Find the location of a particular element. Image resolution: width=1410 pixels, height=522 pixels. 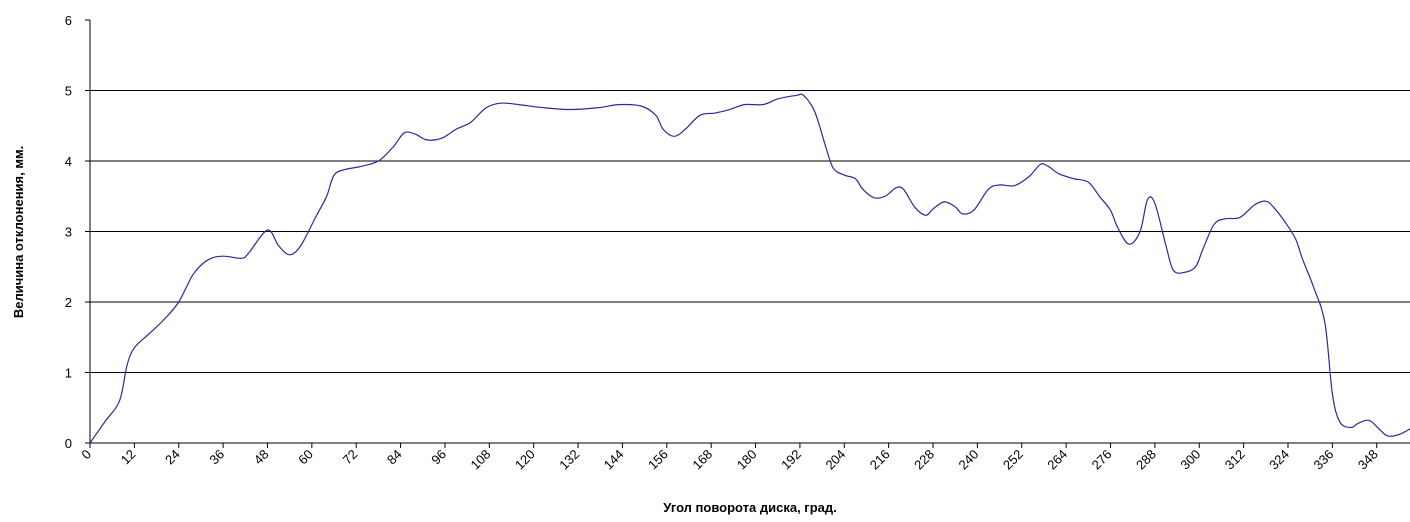

x-tick-label: 192 is located at coordinates (791, 460).